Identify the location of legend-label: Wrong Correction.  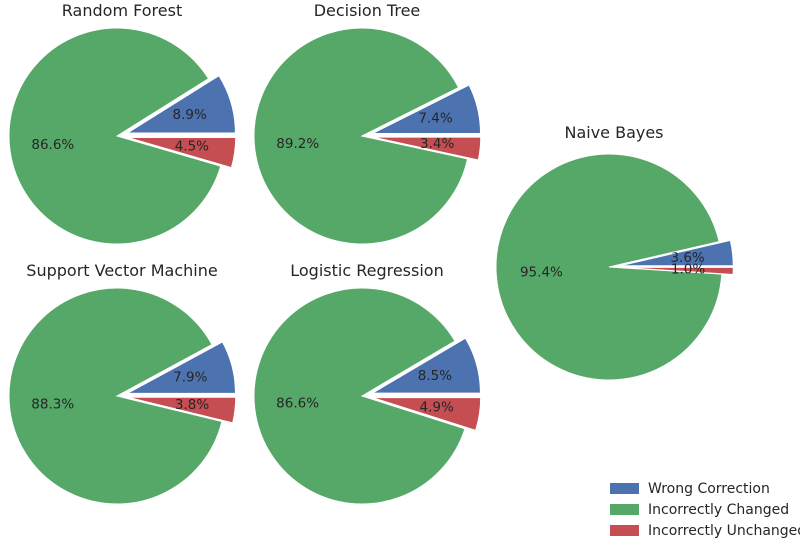
(709, 488).